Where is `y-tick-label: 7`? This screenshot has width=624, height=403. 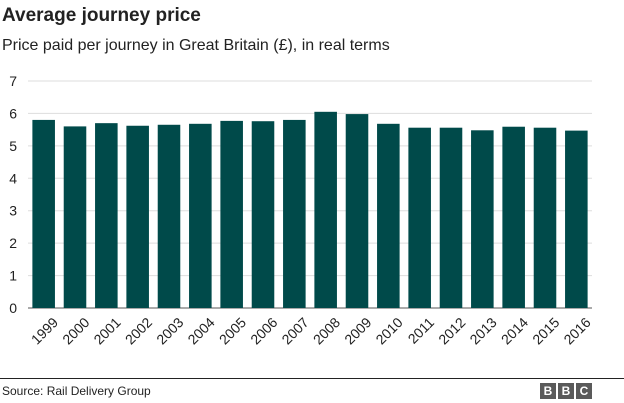 y-tick-label: 7 is located at coordinates (13, 81).